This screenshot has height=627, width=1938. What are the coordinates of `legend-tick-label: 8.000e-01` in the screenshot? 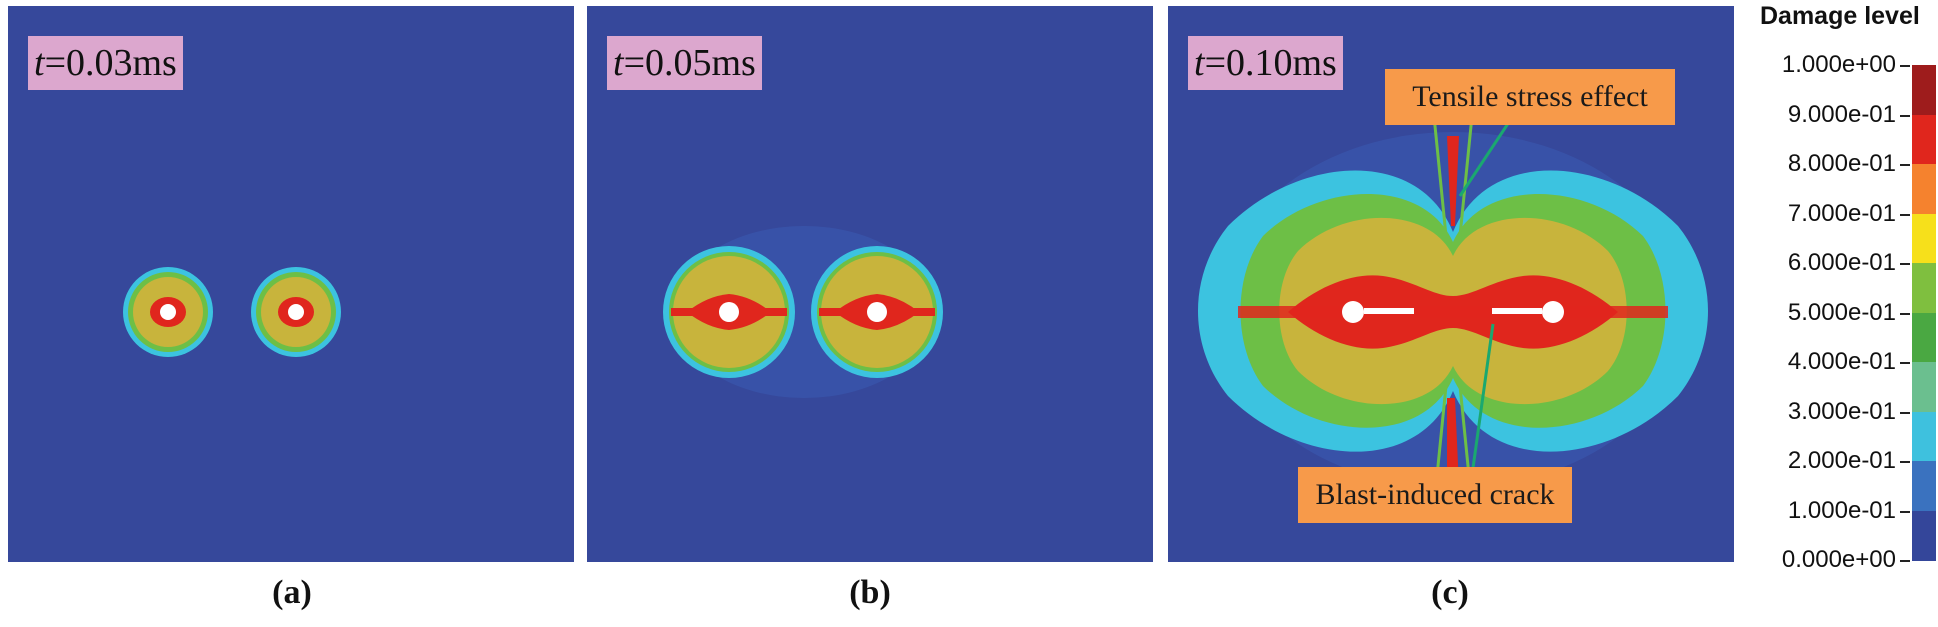 It's located at (1841, 163).